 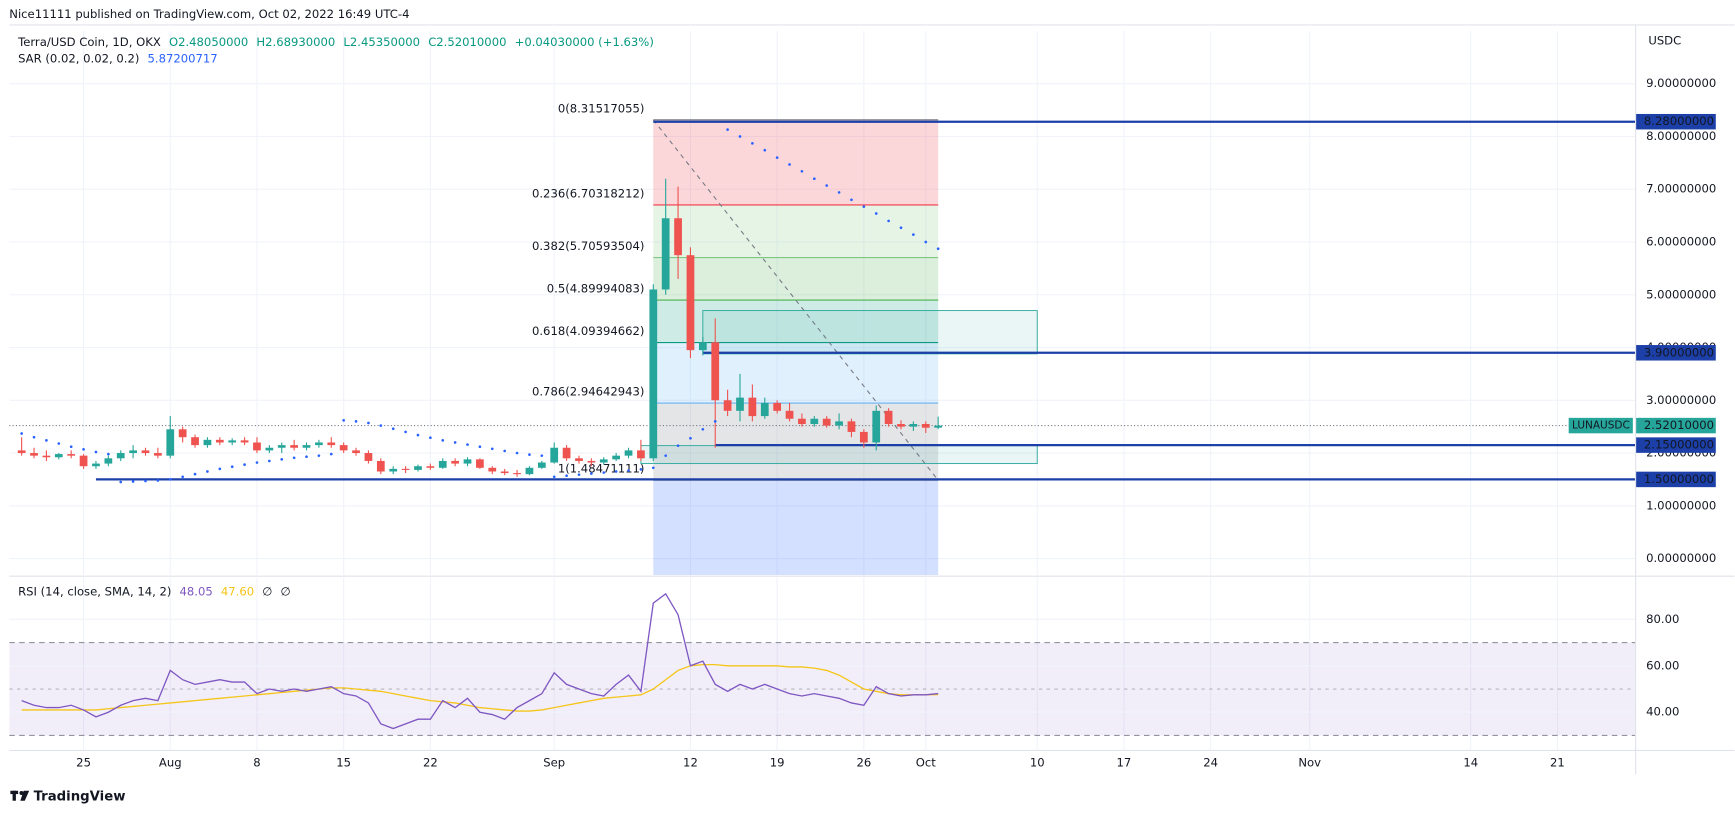 What do you see at coordinates (777, 763) in the screenshot?
I see `x-tick-label: 19` at bounding box center [777, 763].